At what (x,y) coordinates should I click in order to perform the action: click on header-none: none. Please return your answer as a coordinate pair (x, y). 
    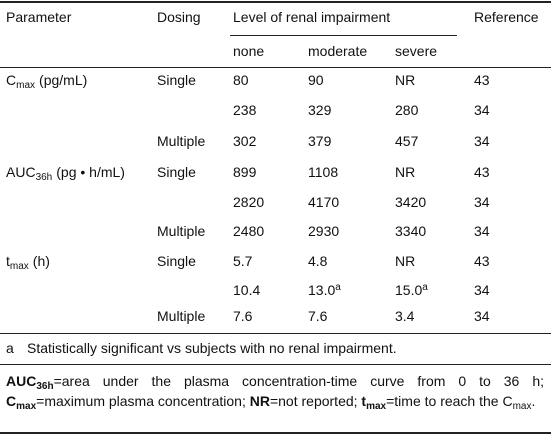
    Looking at the image, I should click on (249, 51).